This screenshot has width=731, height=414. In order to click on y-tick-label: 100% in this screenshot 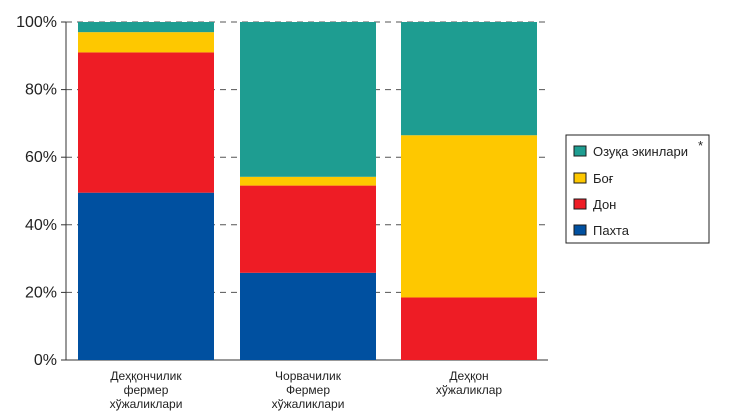, I will do `click(36, 22)`.